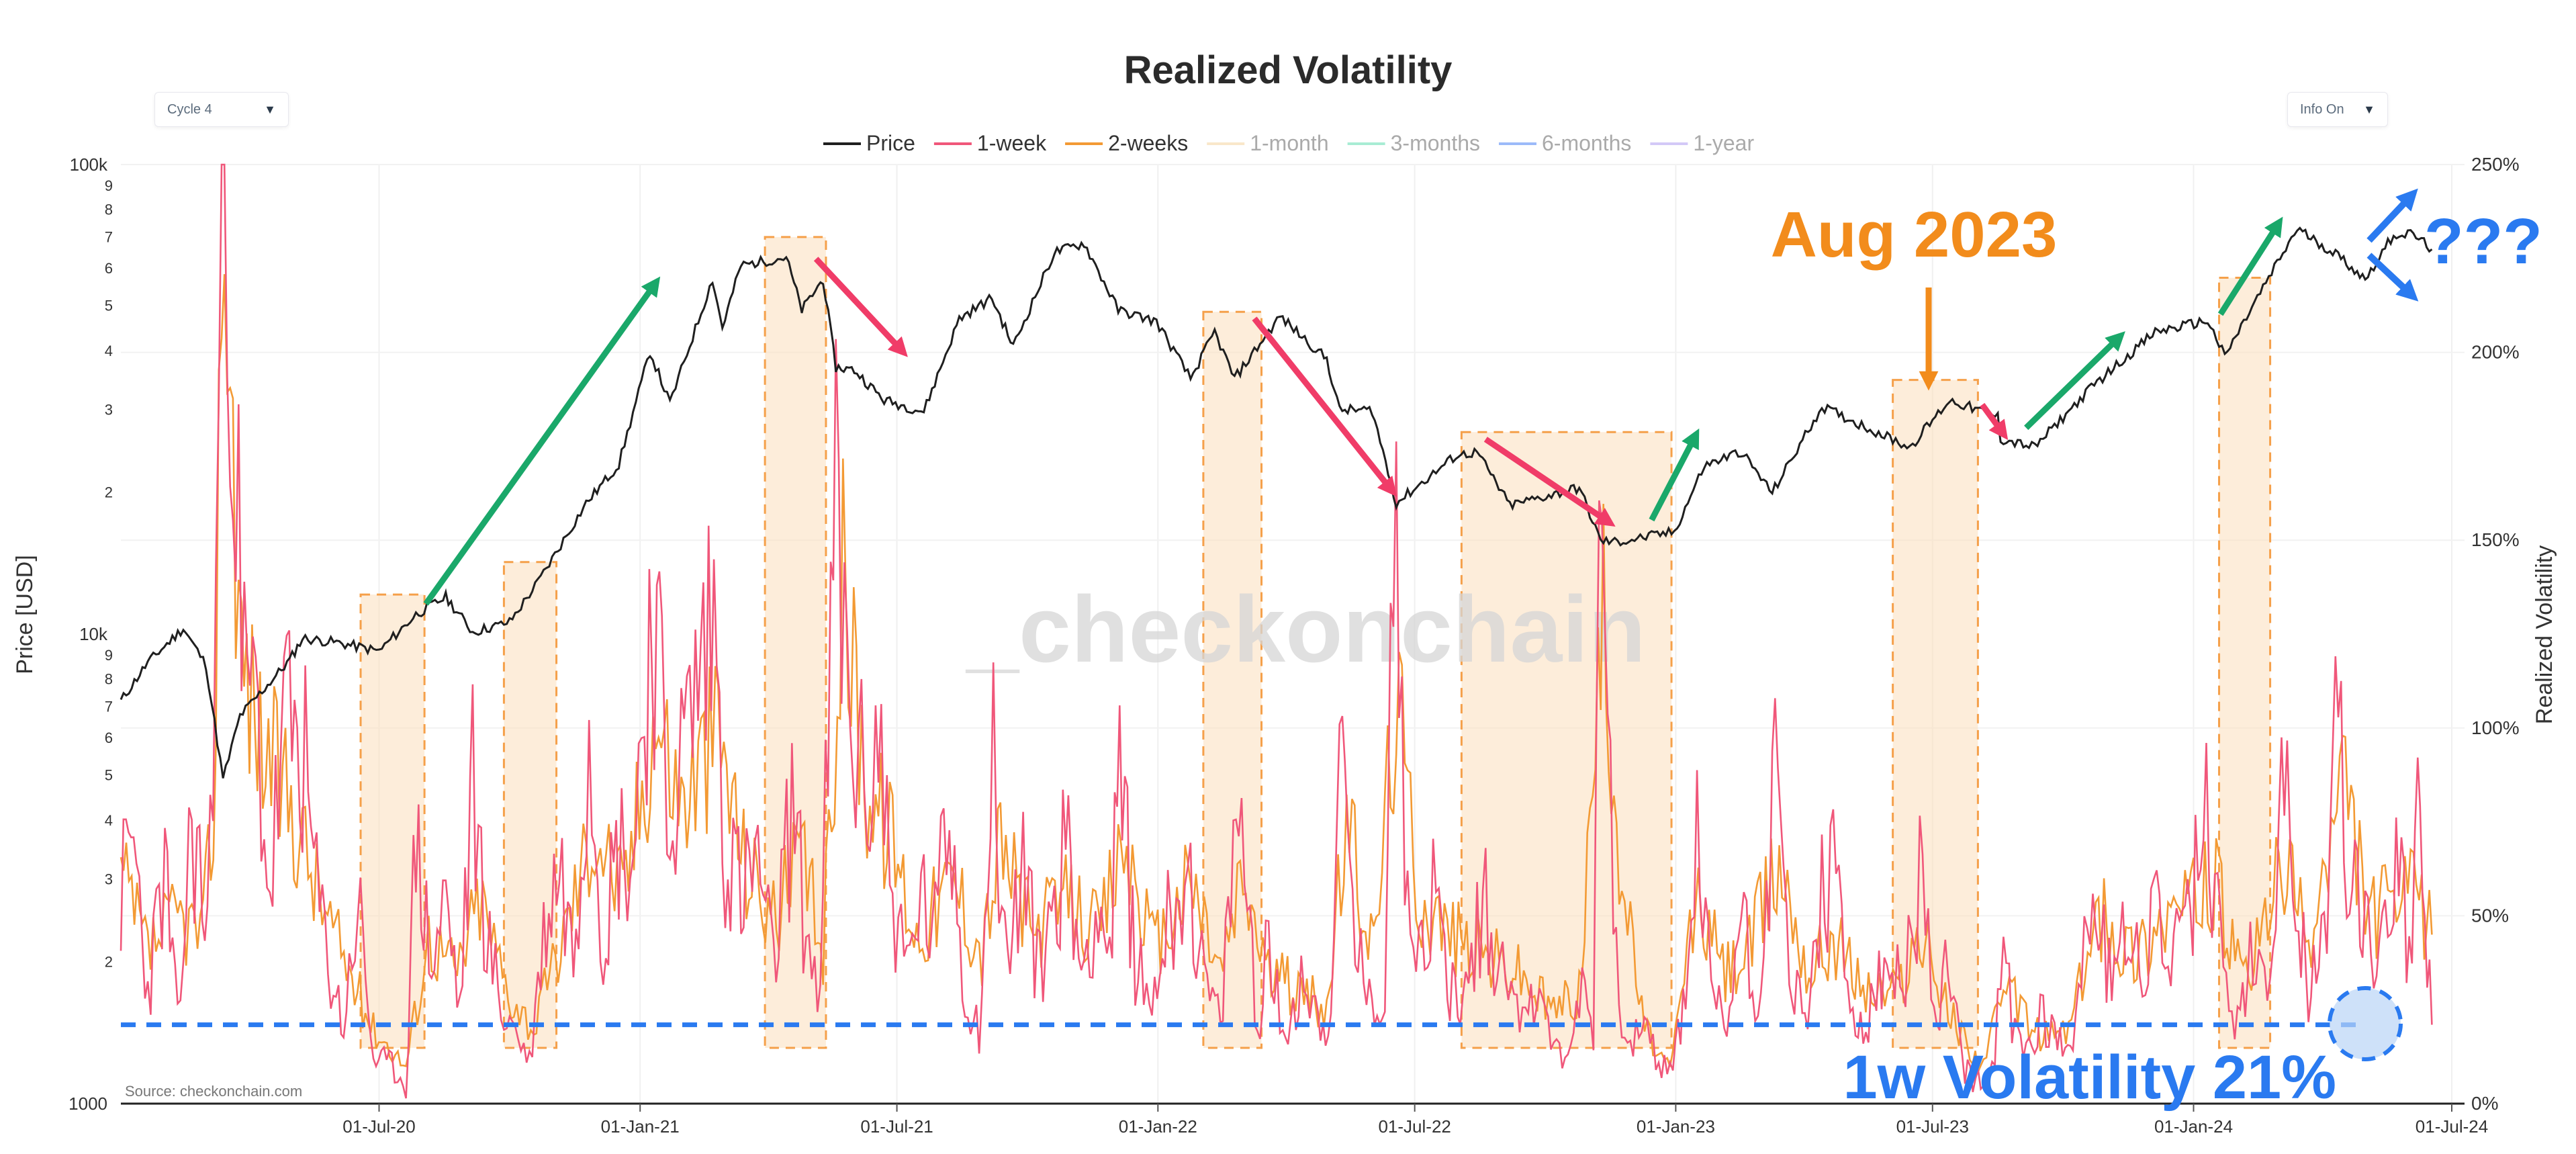 The height and width of the screenshot is (1154, 2576). Describe the element at coordinates (1435, 143) in the screenshot. I see `legend-label: 3-months` at that location.